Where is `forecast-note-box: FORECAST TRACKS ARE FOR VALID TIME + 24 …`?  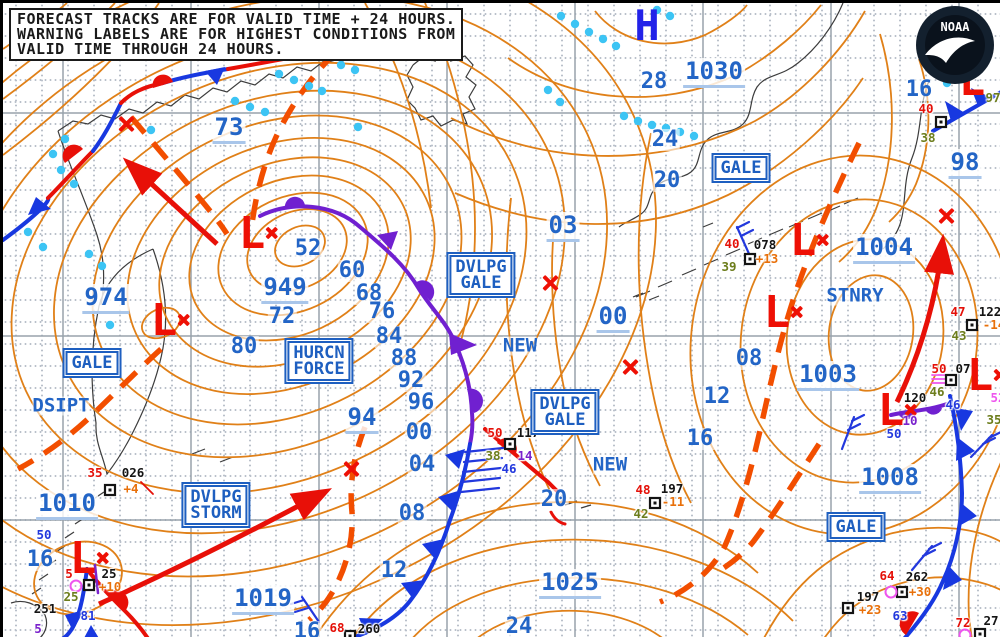 forecast-note-box: FORECAST TRACKS ARE FOR VALID TIME + 24 … is located at coordinates (236, 34).